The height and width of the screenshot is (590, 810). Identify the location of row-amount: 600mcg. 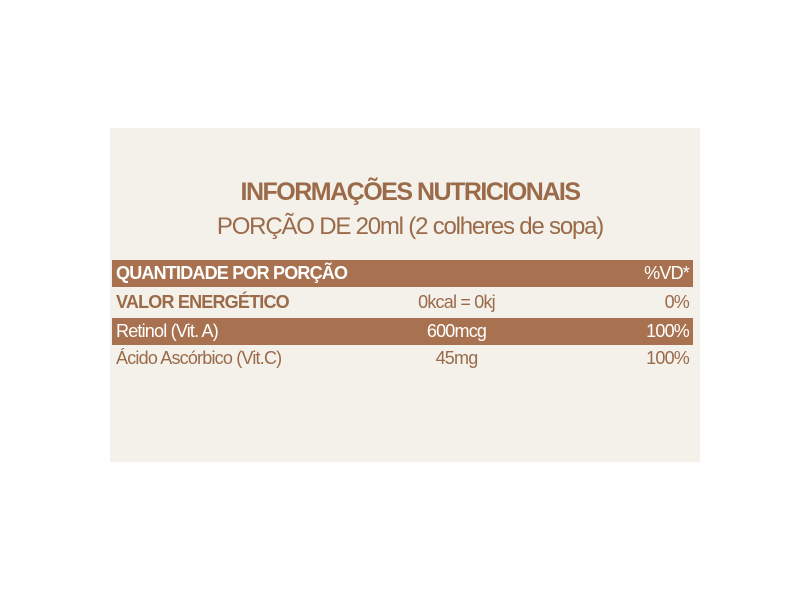
(456, 331).